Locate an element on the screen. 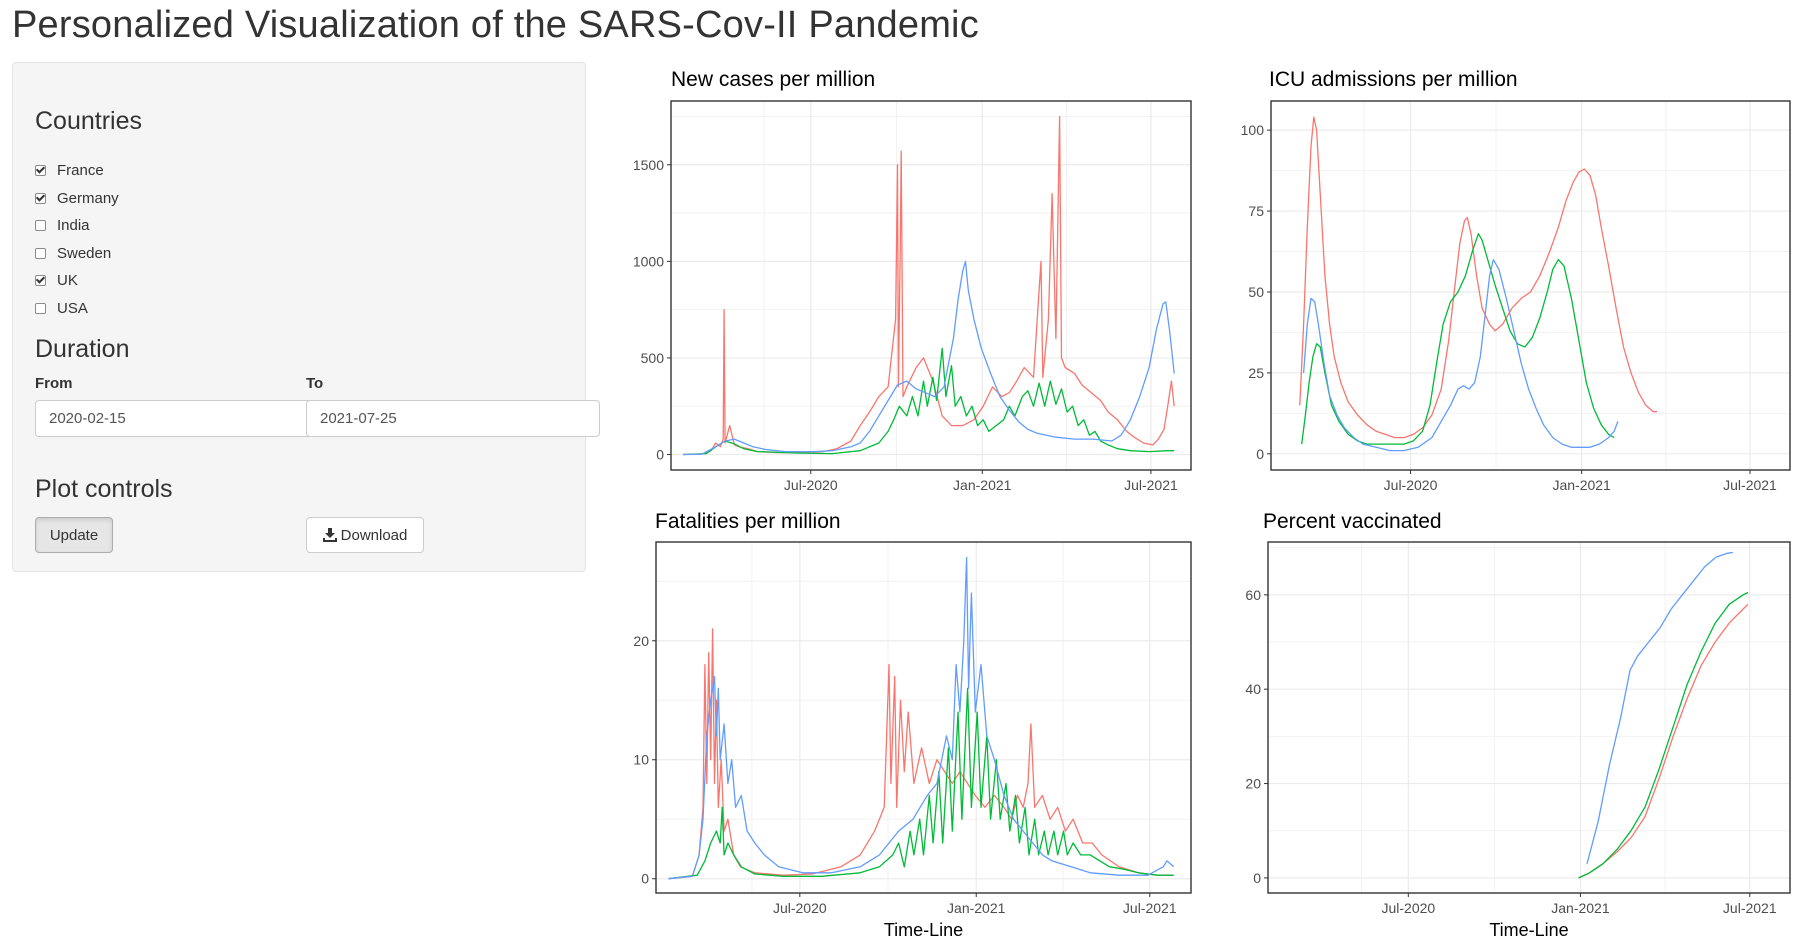  y-tick-label: 1000 is located at coordinates (648, 261).